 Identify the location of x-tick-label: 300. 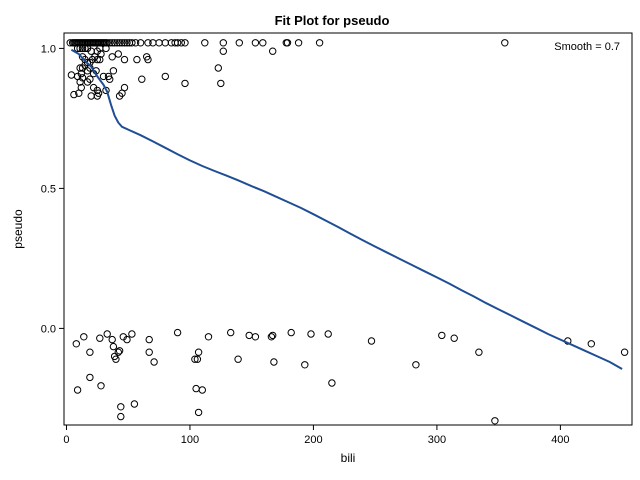
(437, 440).